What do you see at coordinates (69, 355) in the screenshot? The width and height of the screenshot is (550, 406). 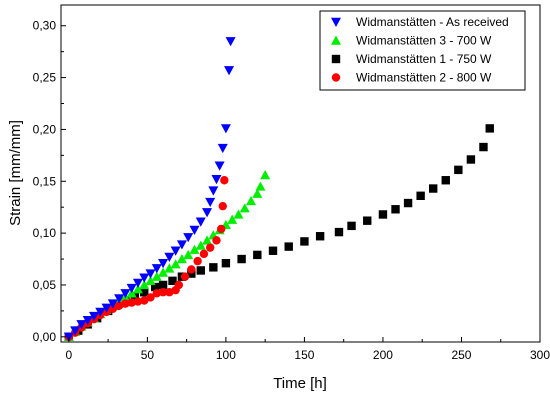 I see `x-tick-label: 0` at bounding box center [69, 355].